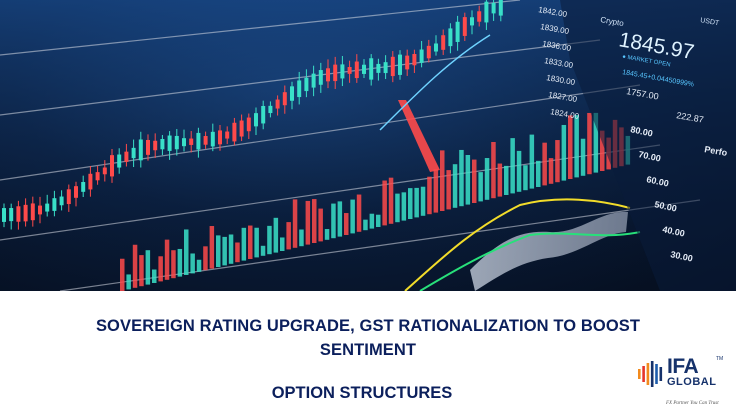 The height and width of the screenshot is (415, 736). I want to click on side-value-2: 222.87, so click(690, 117).